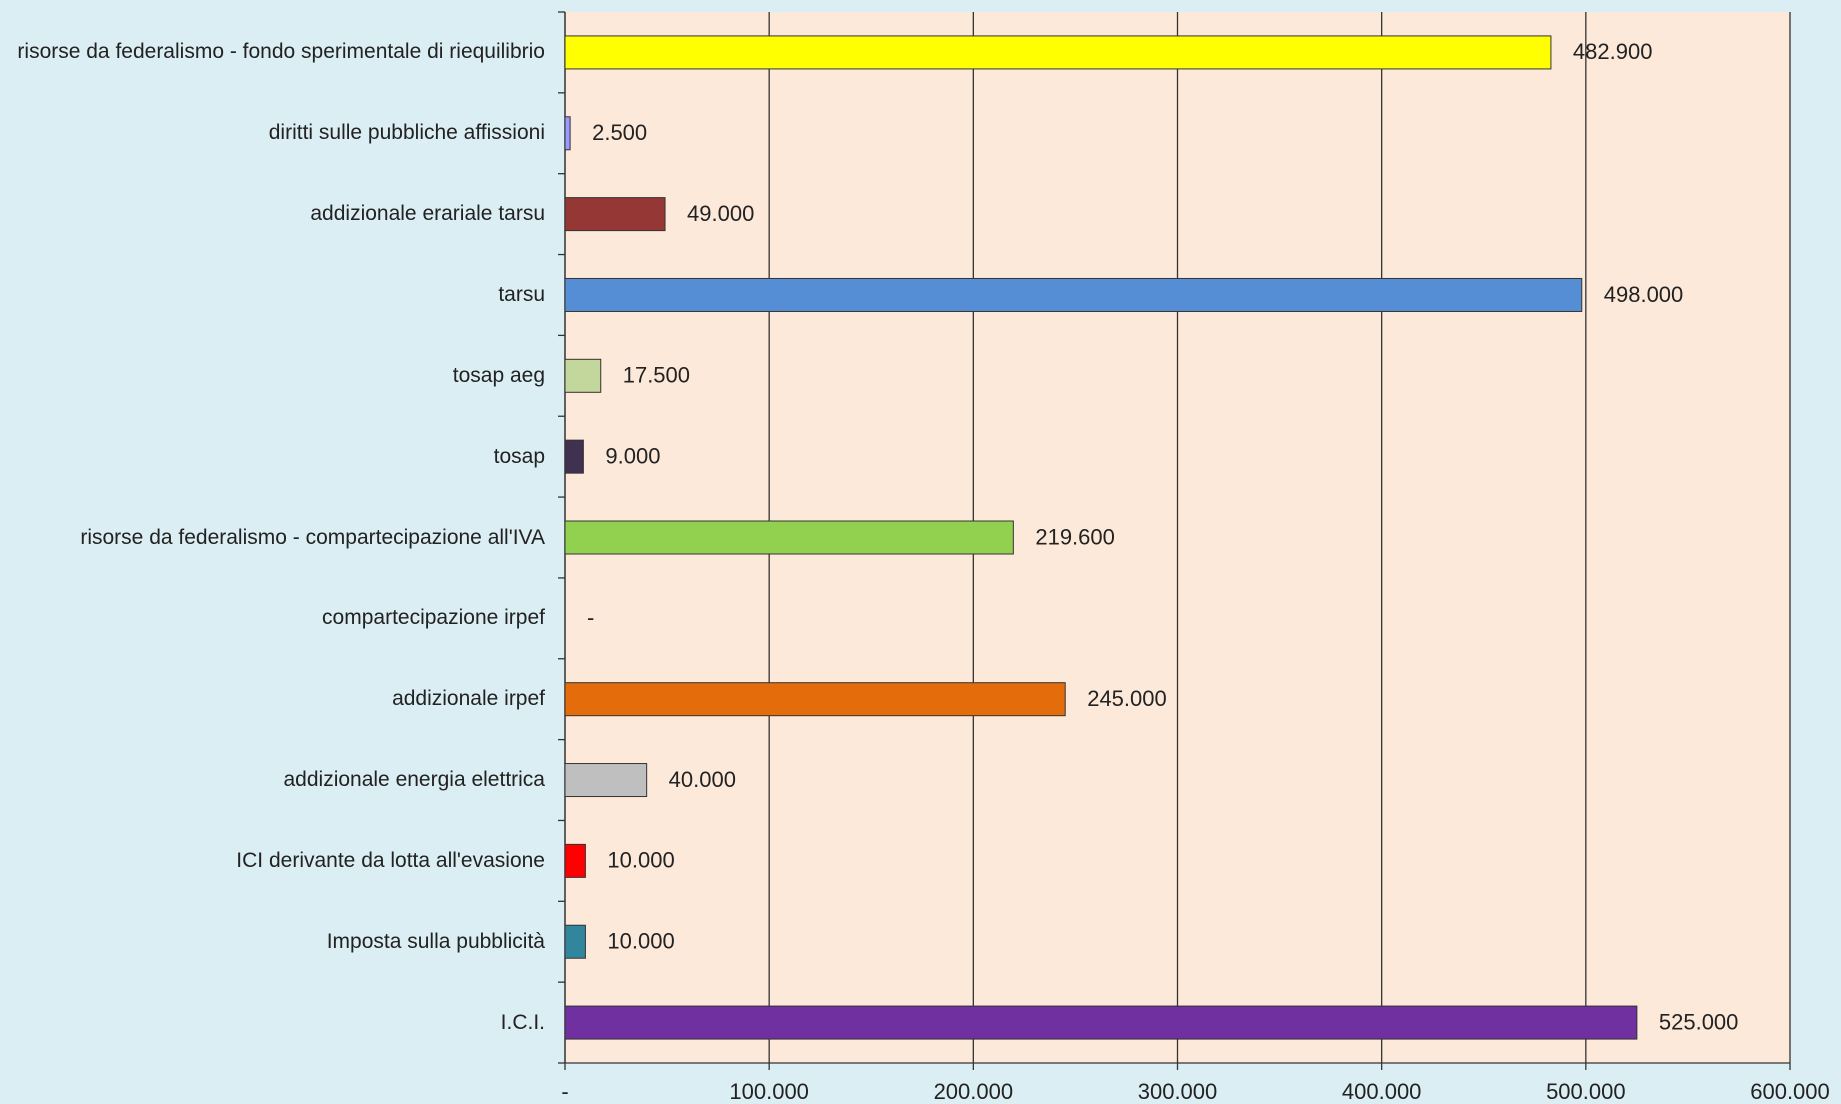 The image size is (1841, 1104). I want to click on value-label: 245.000, so click(1127, 698).